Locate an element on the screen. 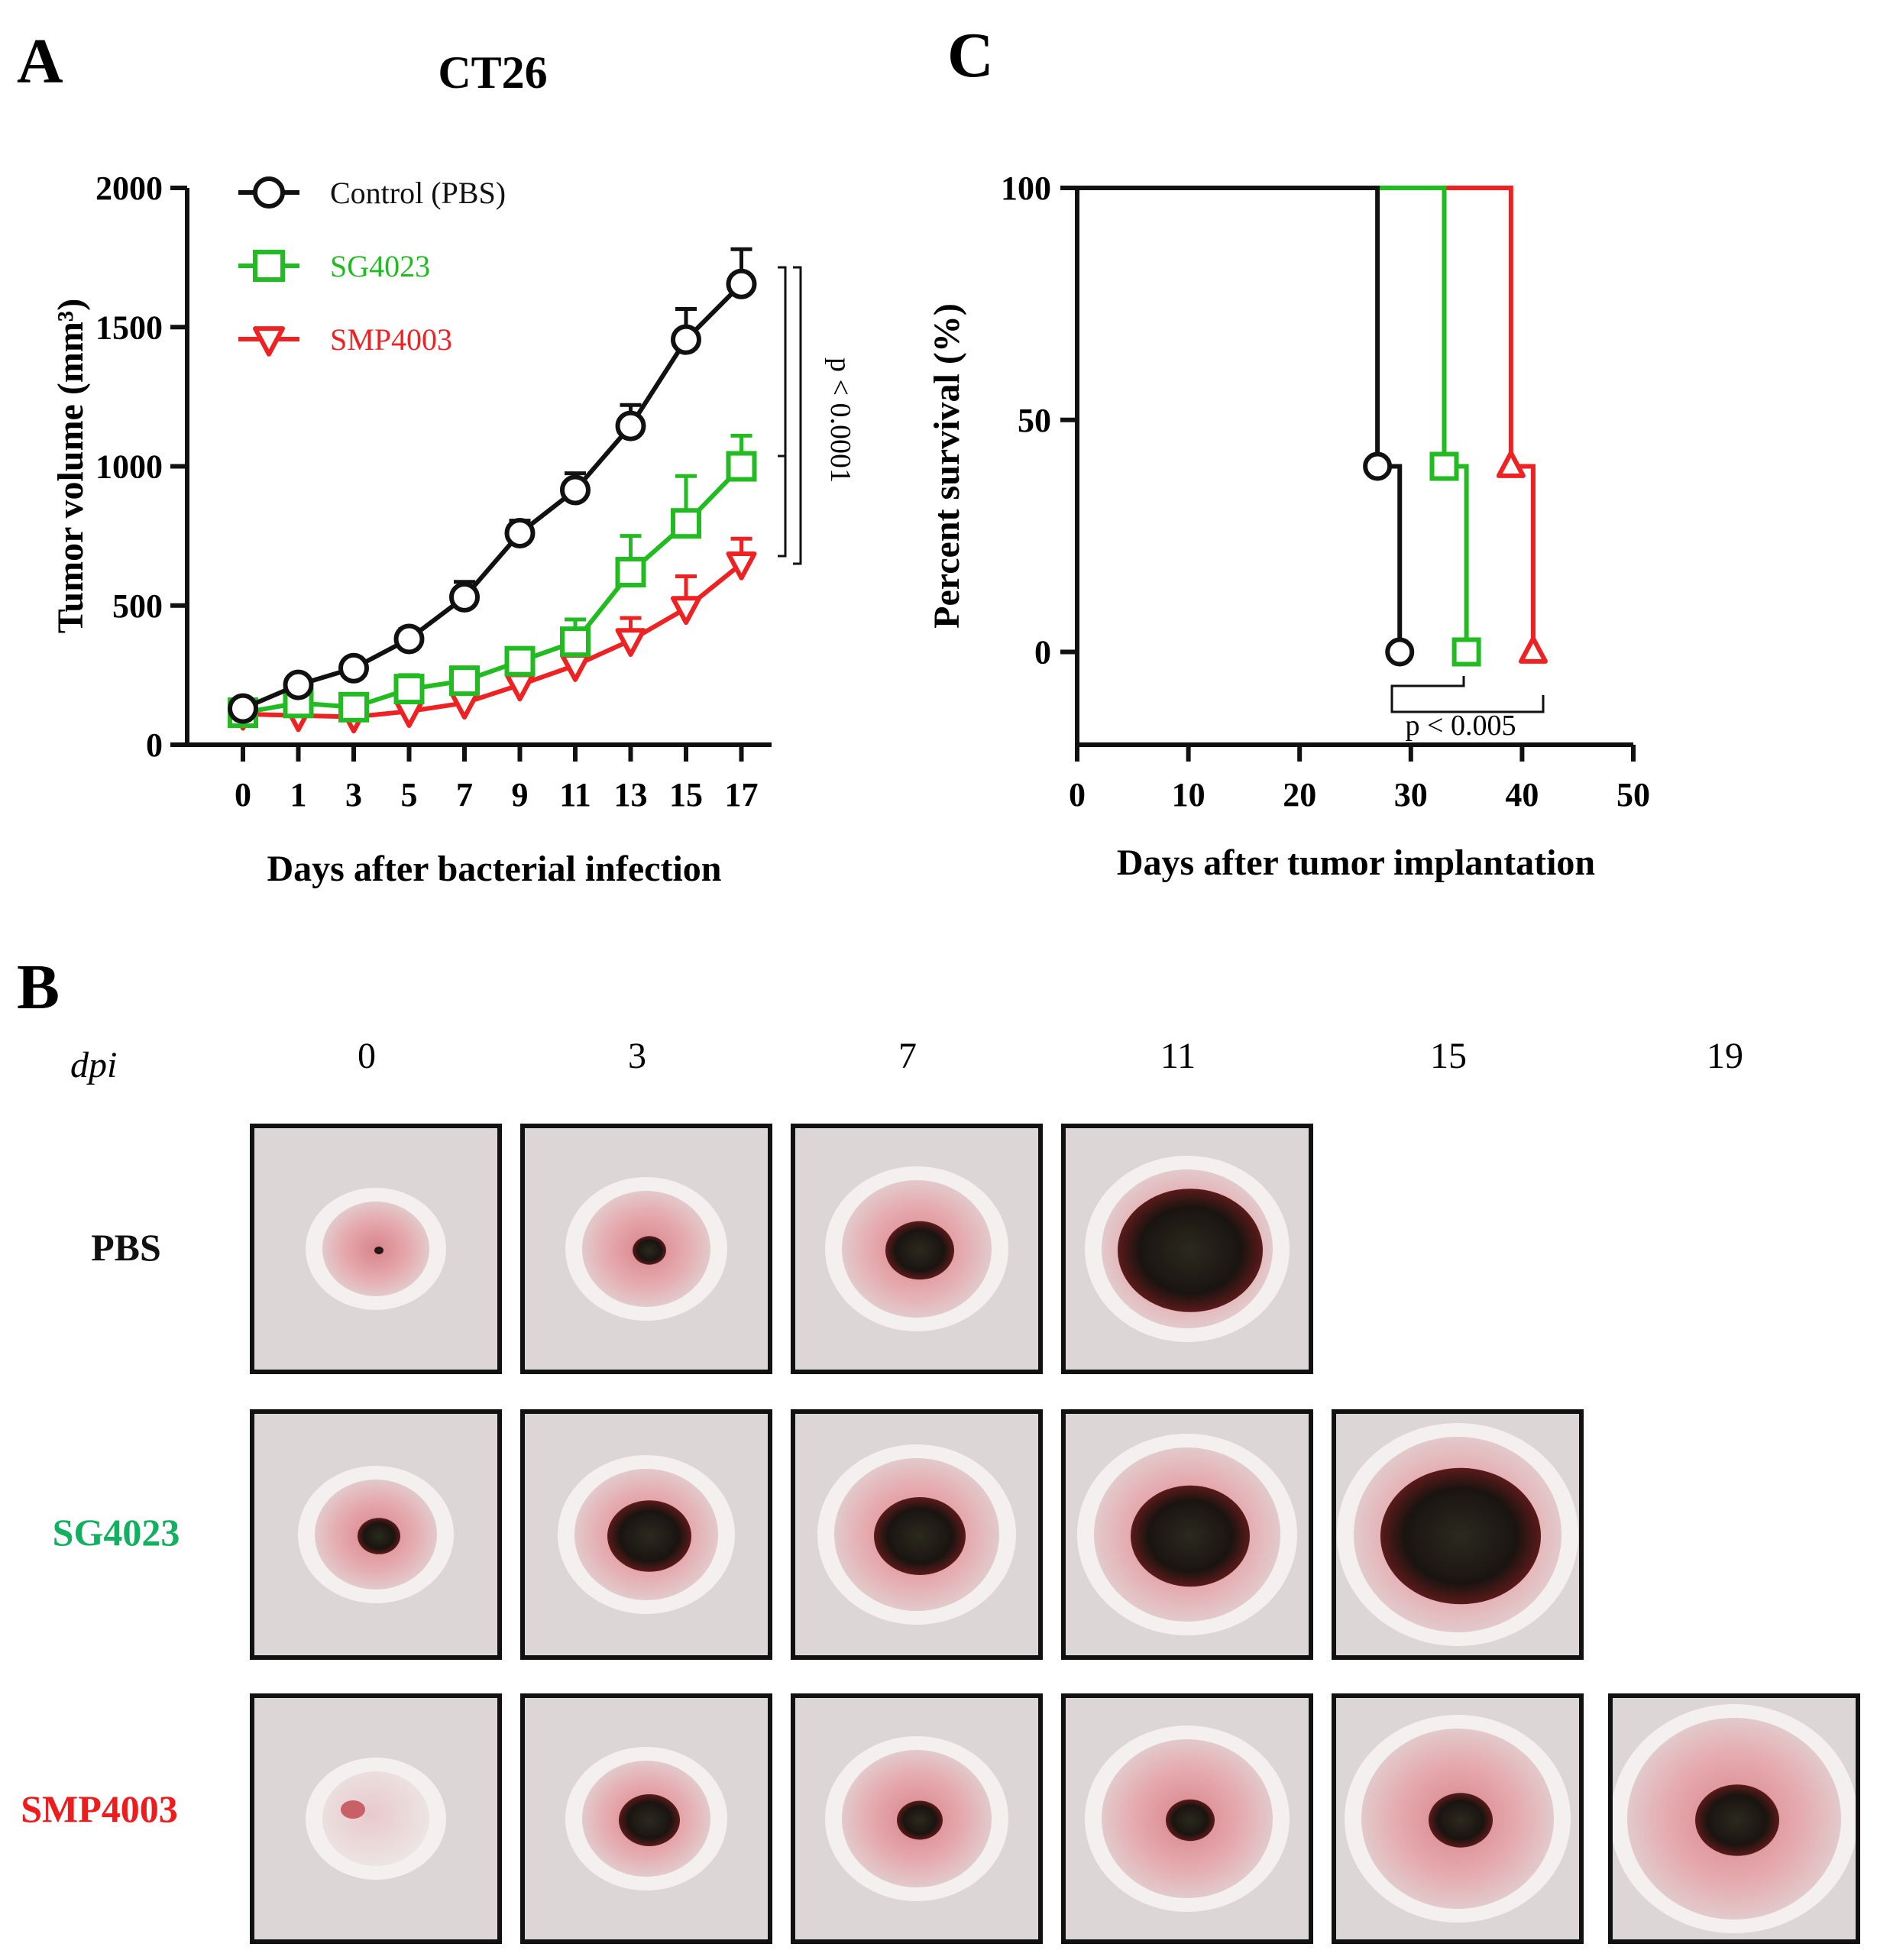  day-header: 19 is located at coordinates (1725, 1056).